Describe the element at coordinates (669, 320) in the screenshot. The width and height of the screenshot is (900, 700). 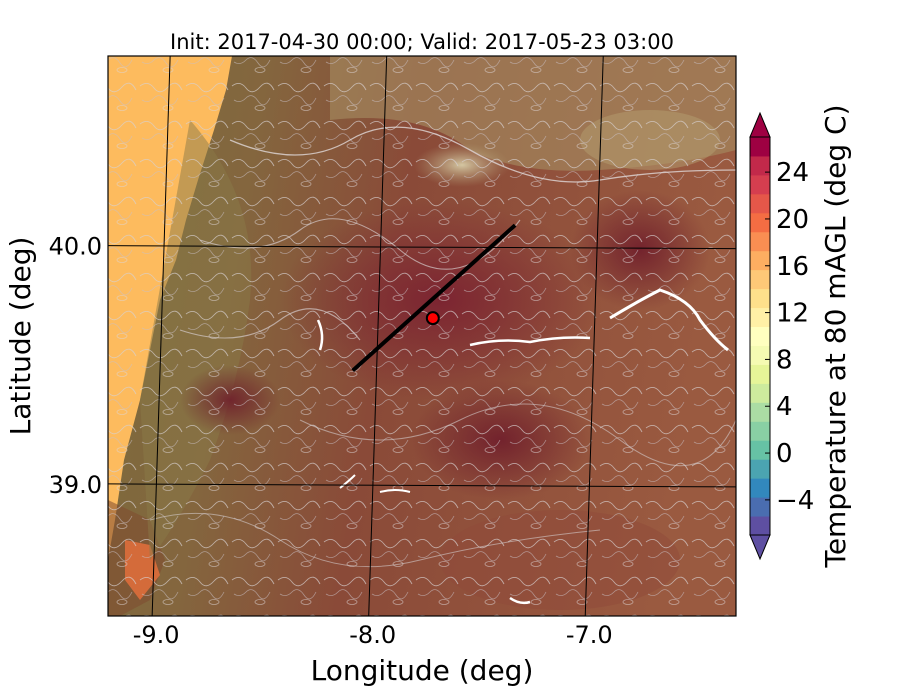
I see `reservoir-east` at that location.